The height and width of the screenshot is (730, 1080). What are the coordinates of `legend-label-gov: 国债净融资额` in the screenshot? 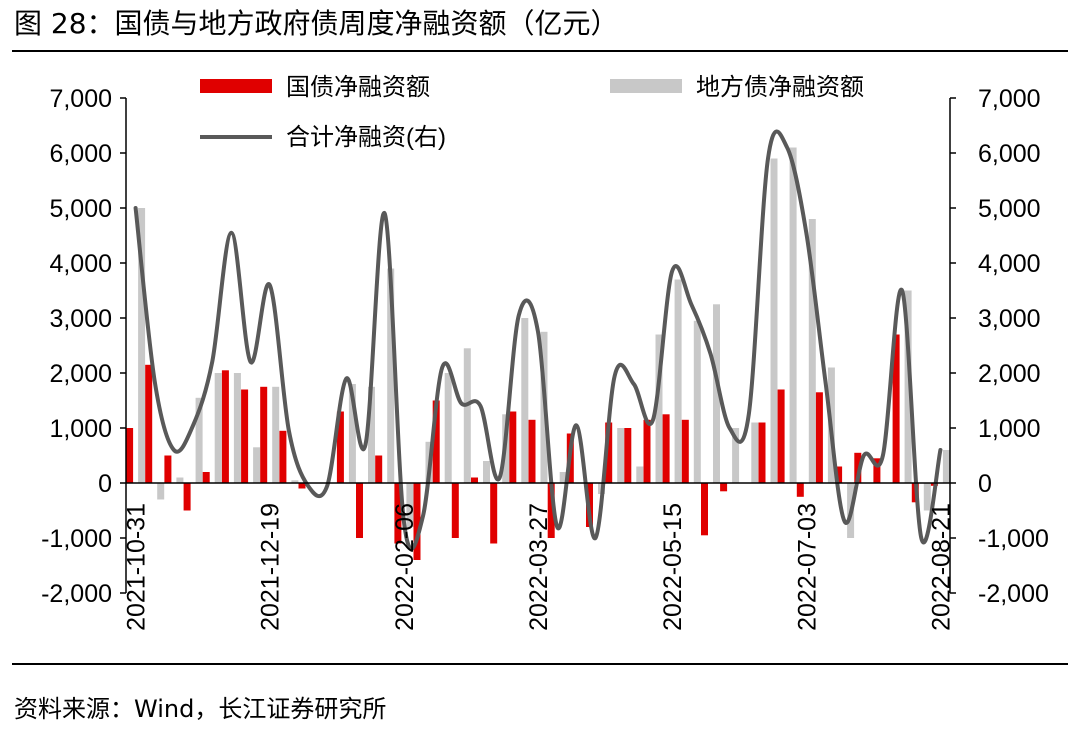 It's located at (358, 87).